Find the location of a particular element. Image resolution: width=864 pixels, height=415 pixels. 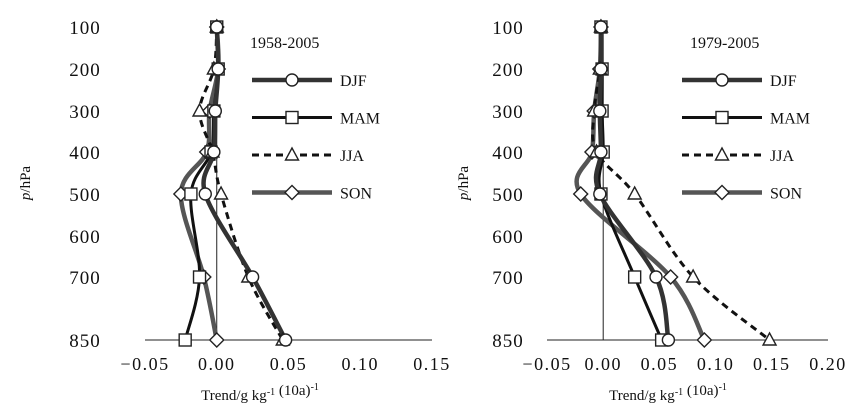

period-label: 1958-2005 is located at coordinates (284, 43).